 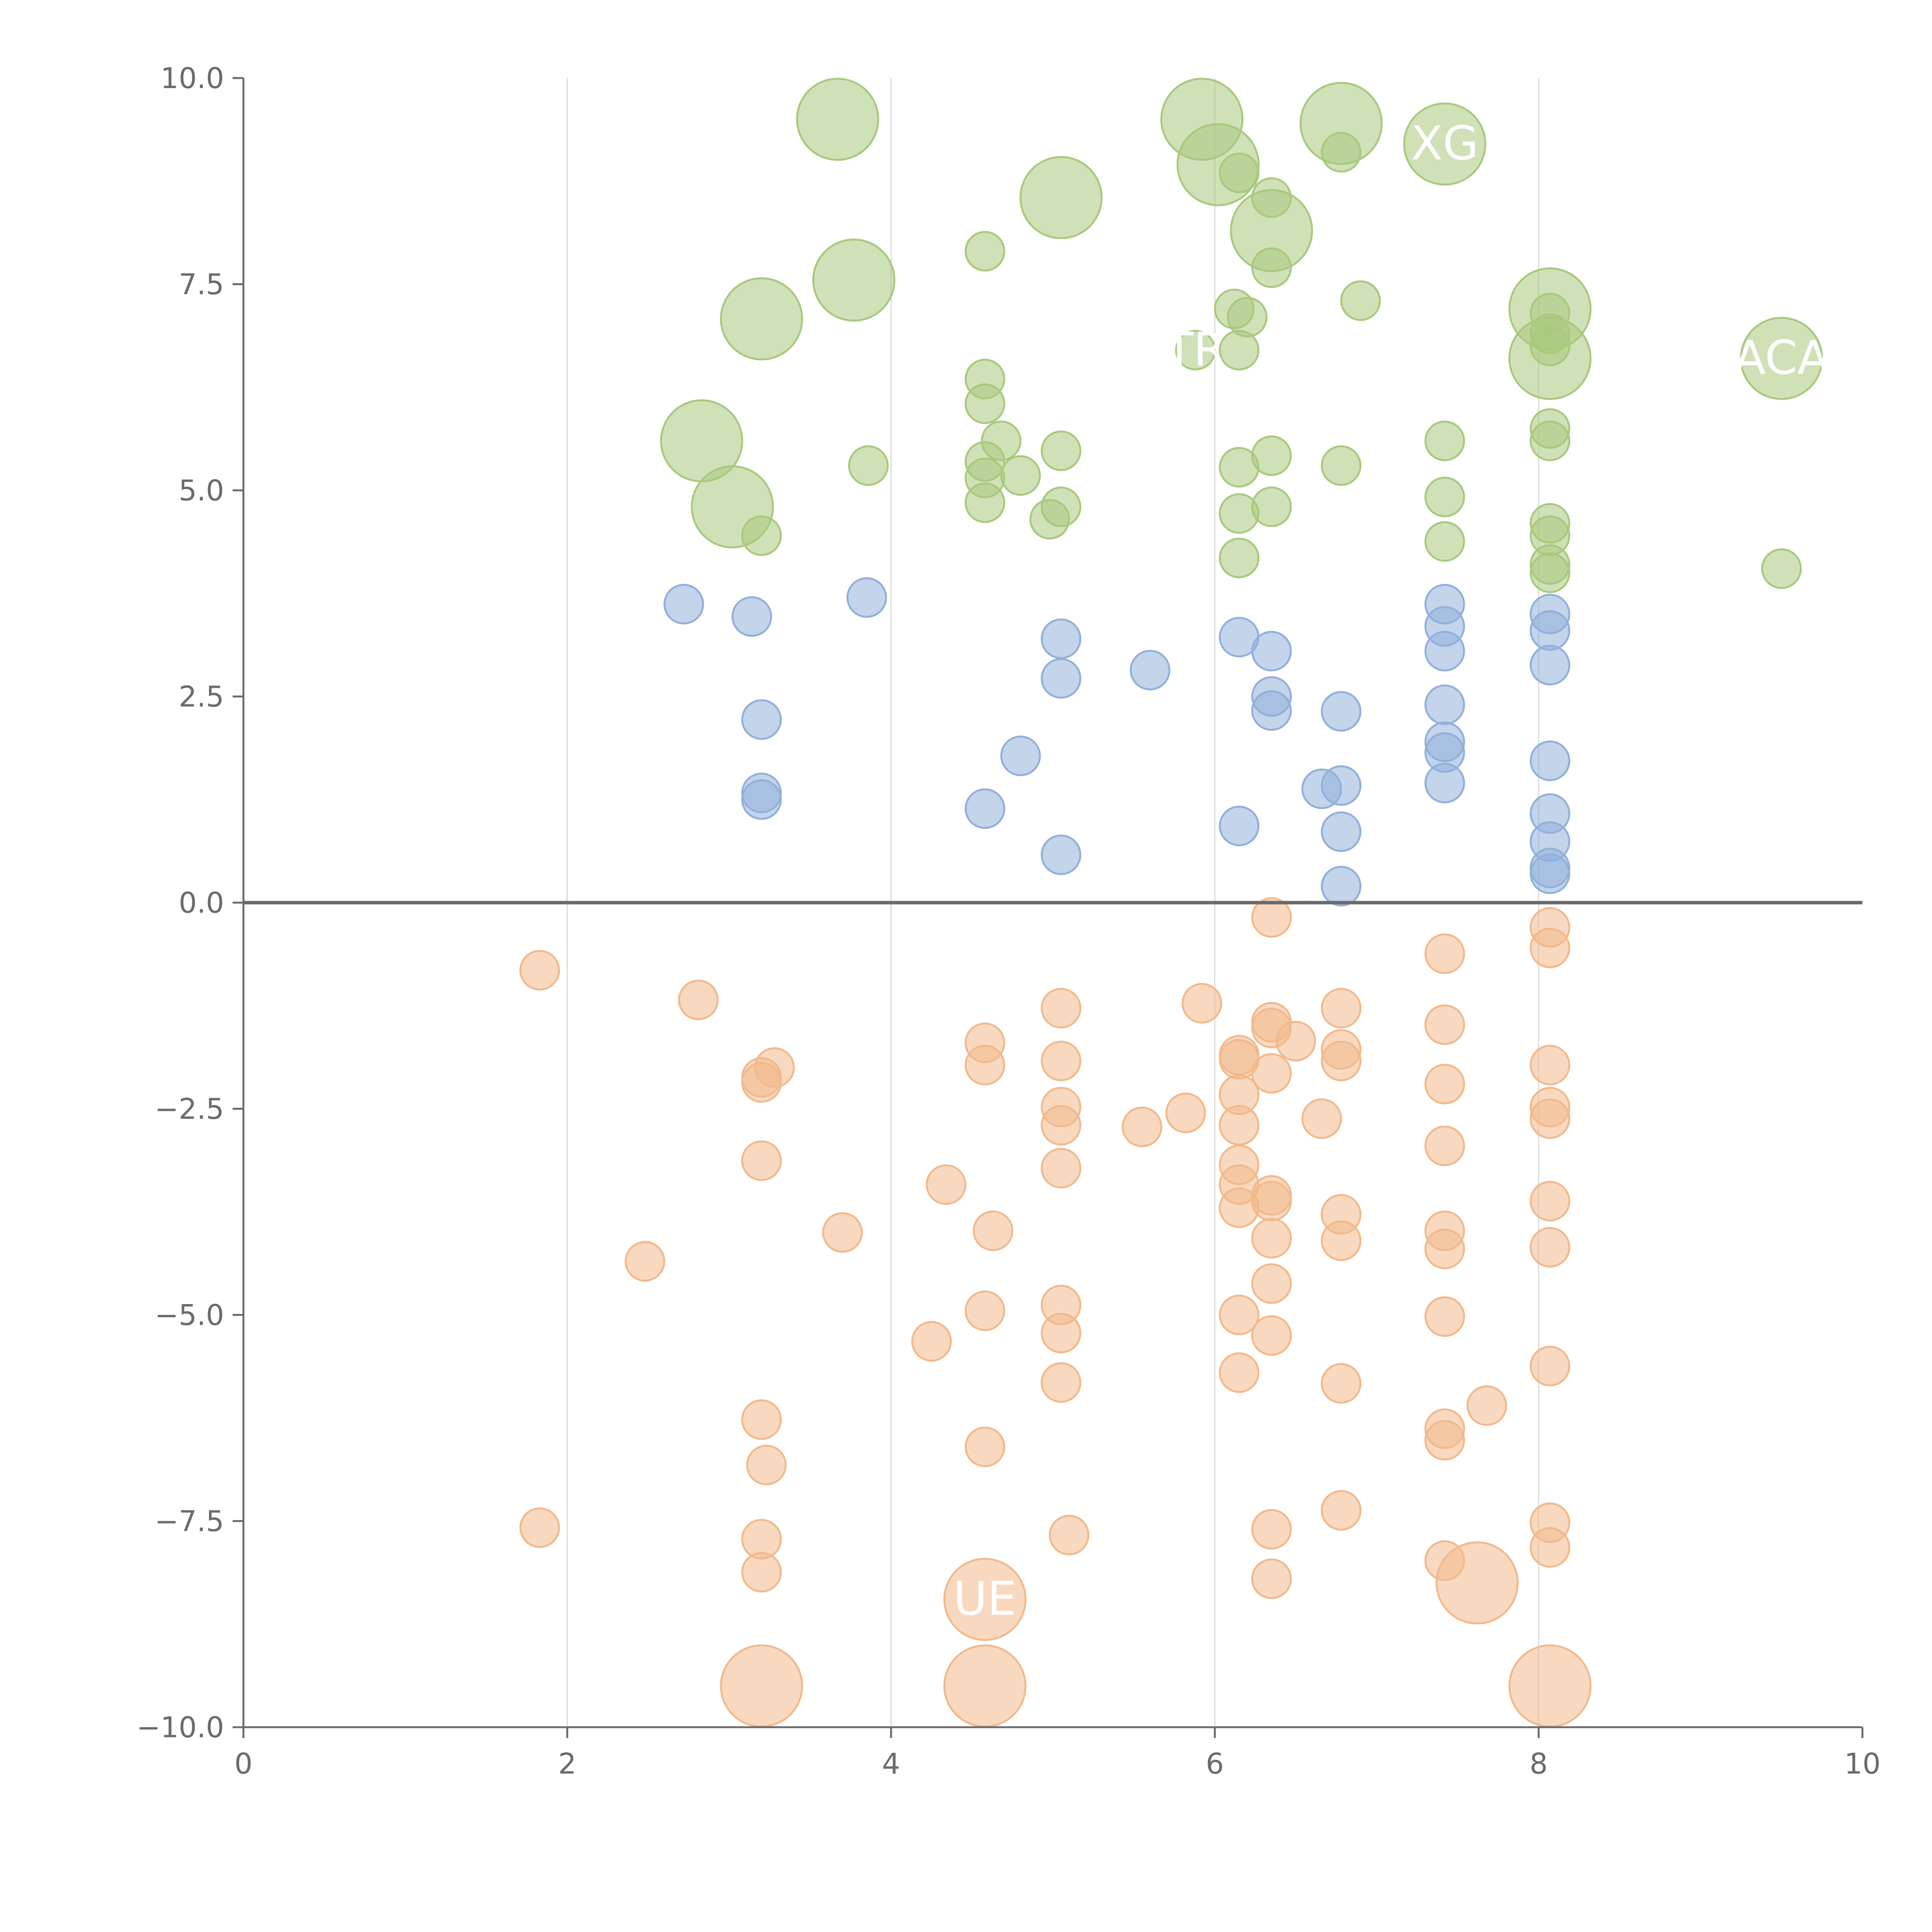 I want to click on y-tick-label: −2.5, so click(x=190, y=1109).